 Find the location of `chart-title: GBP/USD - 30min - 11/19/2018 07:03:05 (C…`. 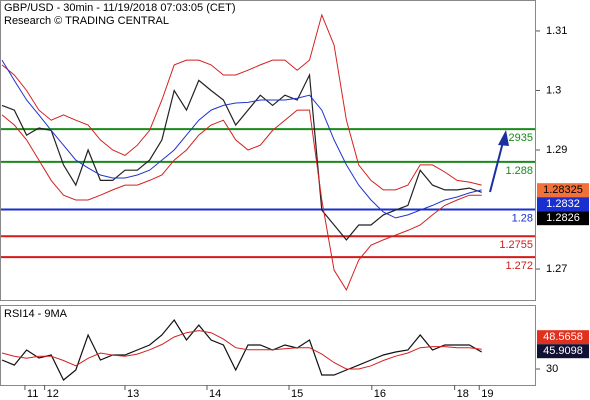

chart-title: GBP/USD - 30min - 11/19/2018 07:03:05 (C… is located at coordinates (120, 8).